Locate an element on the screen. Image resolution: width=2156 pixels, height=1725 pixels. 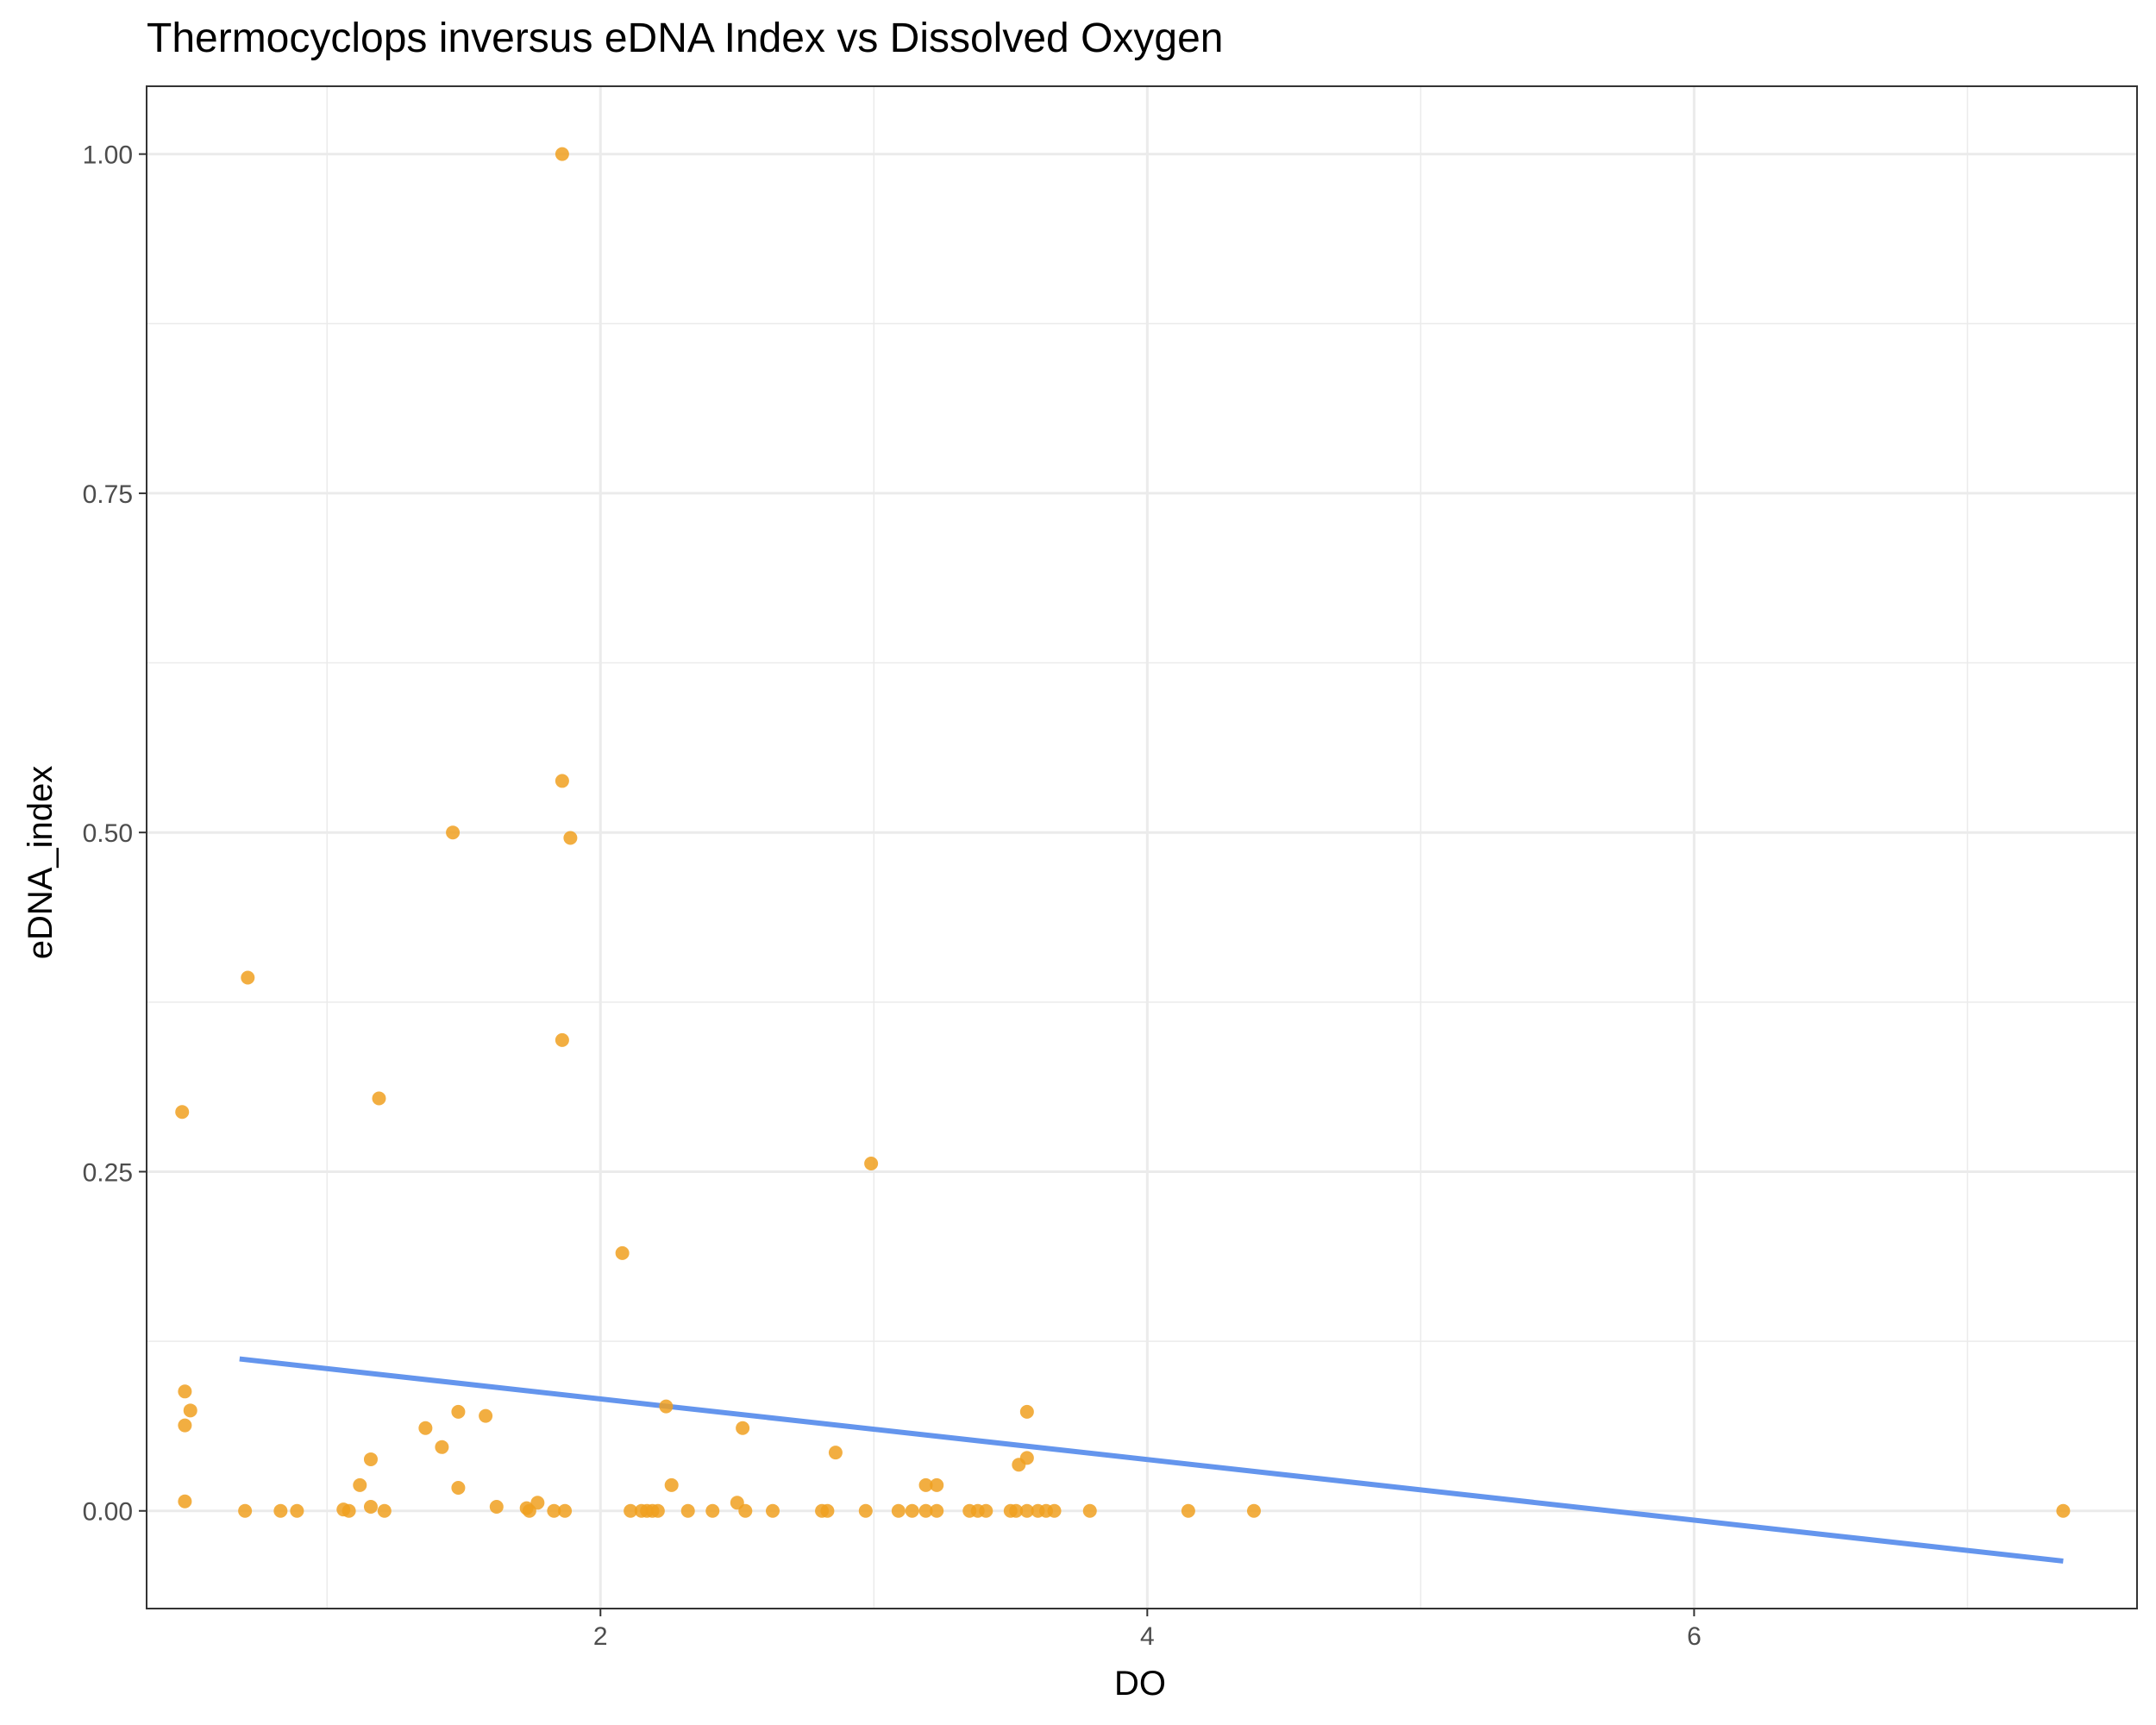
y-axis: 0.00 0.25 0.50 0.75 1.00 is located at coordinates (115, 834).